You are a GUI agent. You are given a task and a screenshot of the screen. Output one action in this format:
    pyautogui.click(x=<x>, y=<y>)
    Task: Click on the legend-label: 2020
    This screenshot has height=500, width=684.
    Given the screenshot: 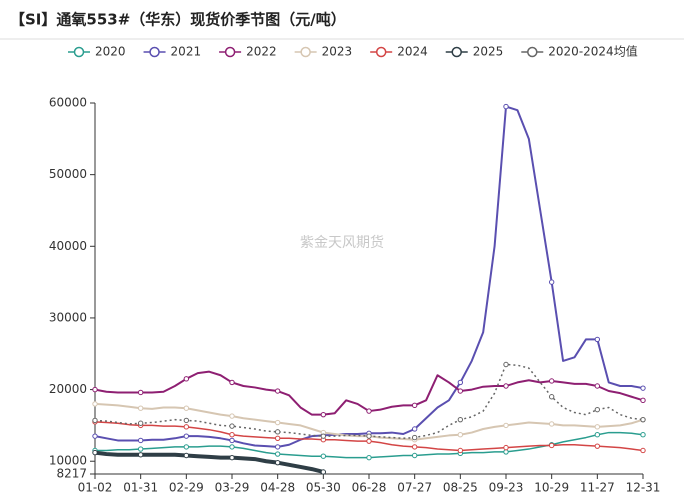 What is the action you would take?
    pyautogui.click(x=110, y=52)
    